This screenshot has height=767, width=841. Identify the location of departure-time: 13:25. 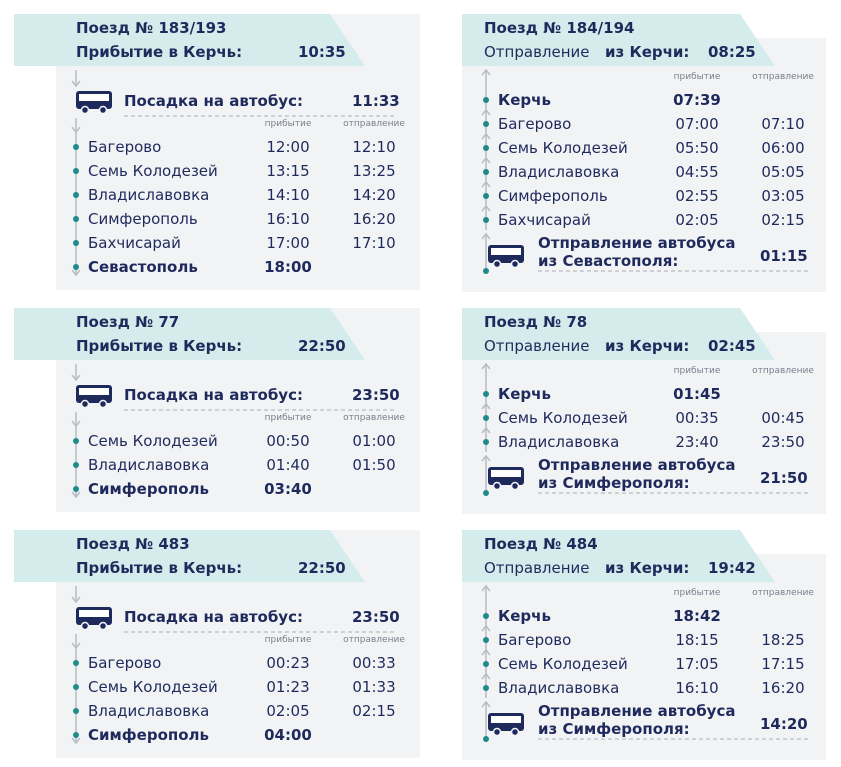
(374, 171).